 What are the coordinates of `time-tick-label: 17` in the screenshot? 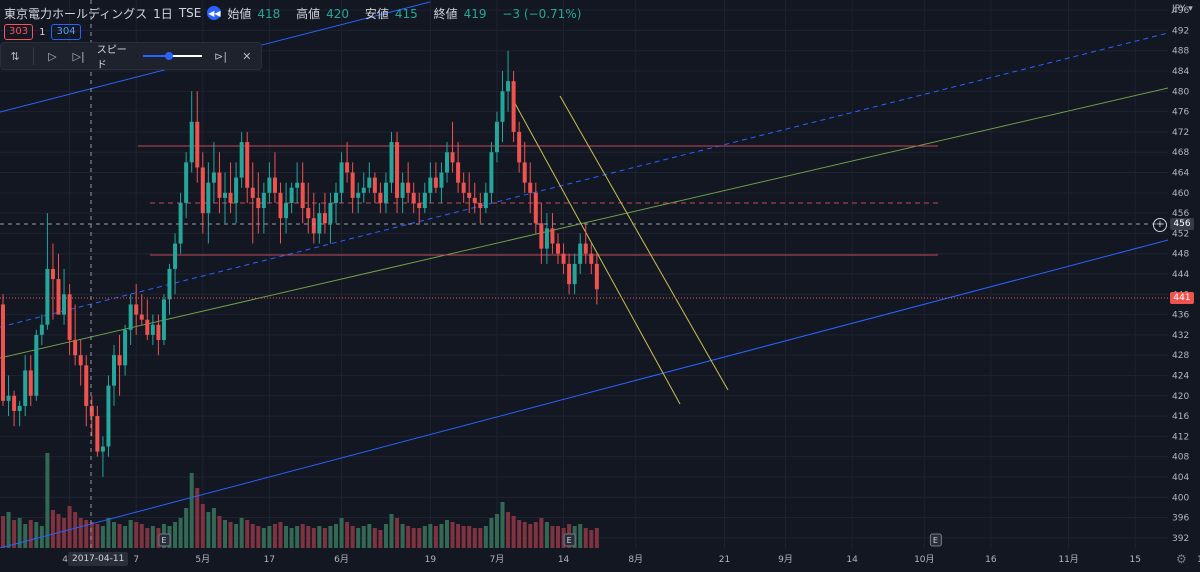 It's located at (269, 560).